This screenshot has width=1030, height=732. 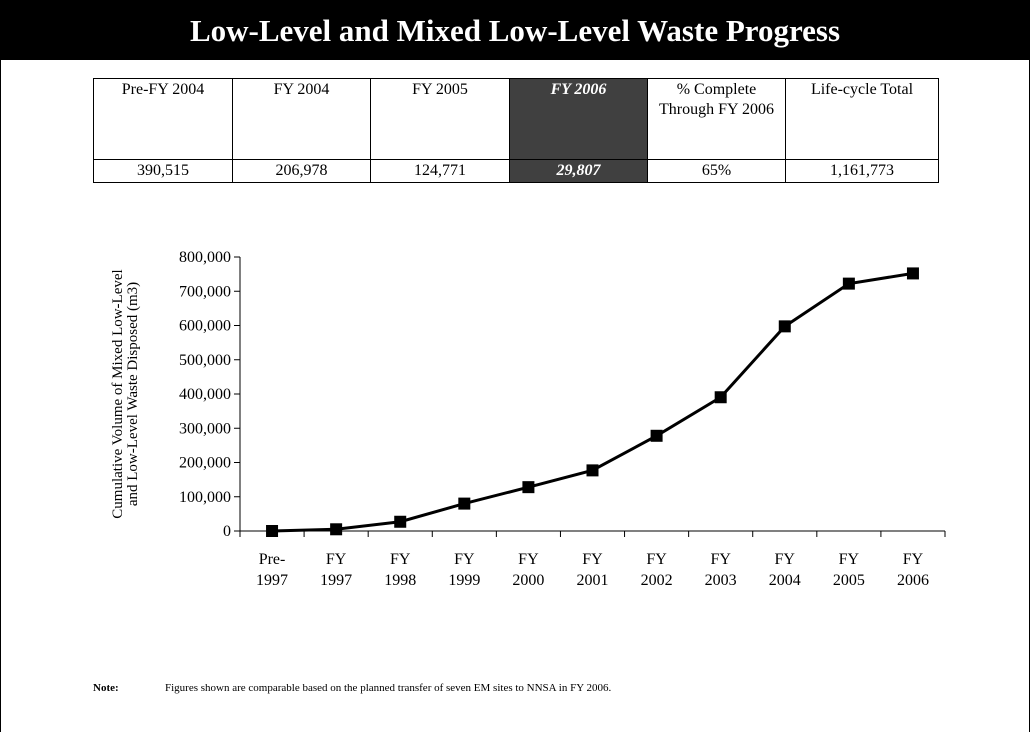 What do you see at coordinates (205, 428) in the screenshot?
I see `y-tick-label: 300,000` at bounding box center [205, 428].